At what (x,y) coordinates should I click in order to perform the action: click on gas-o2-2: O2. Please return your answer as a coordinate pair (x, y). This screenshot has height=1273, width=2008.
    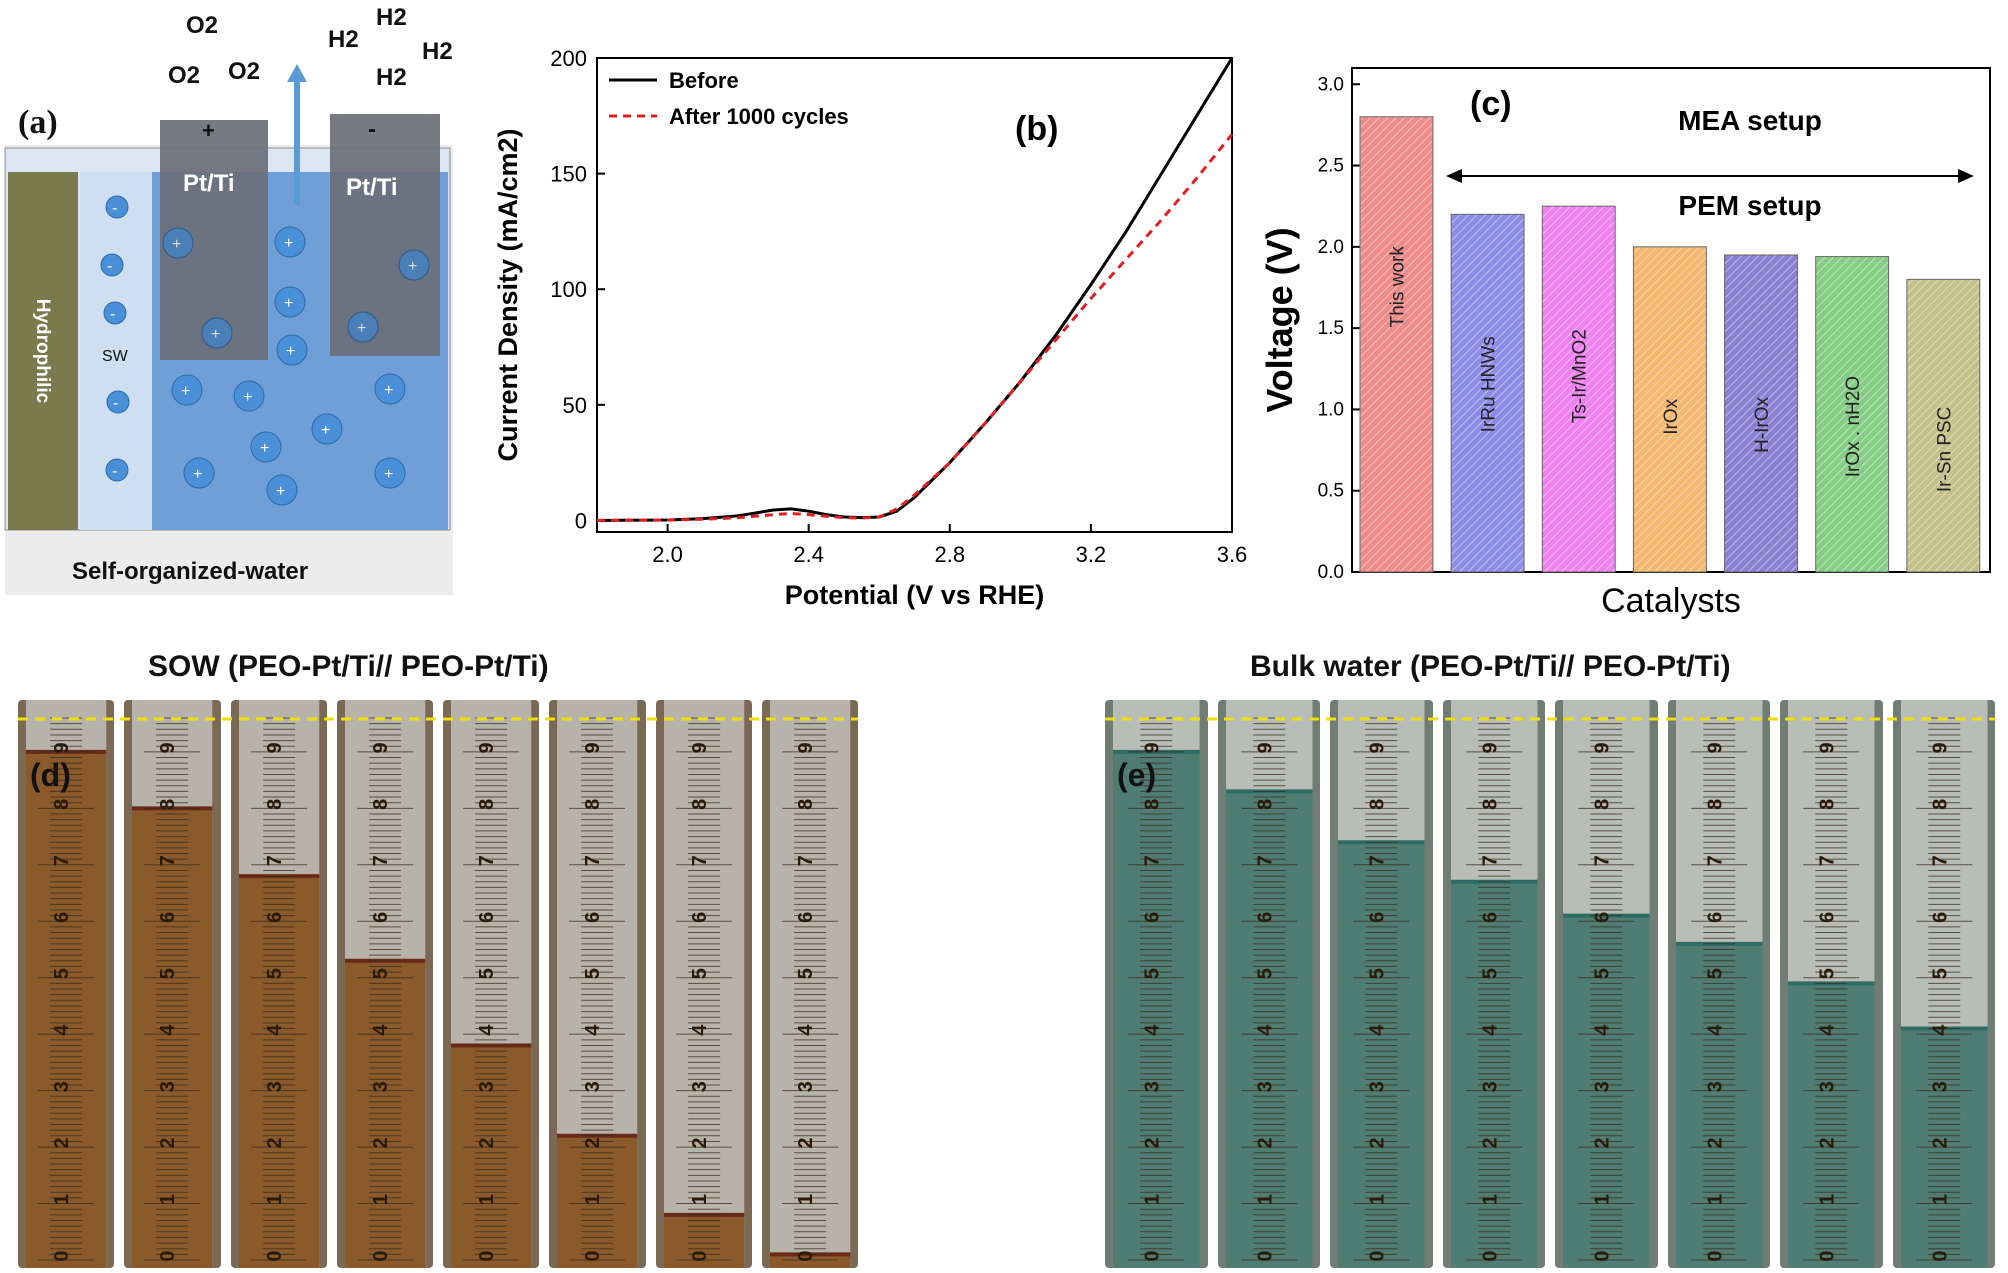
    Looking at the image, I should click on (184, 75).